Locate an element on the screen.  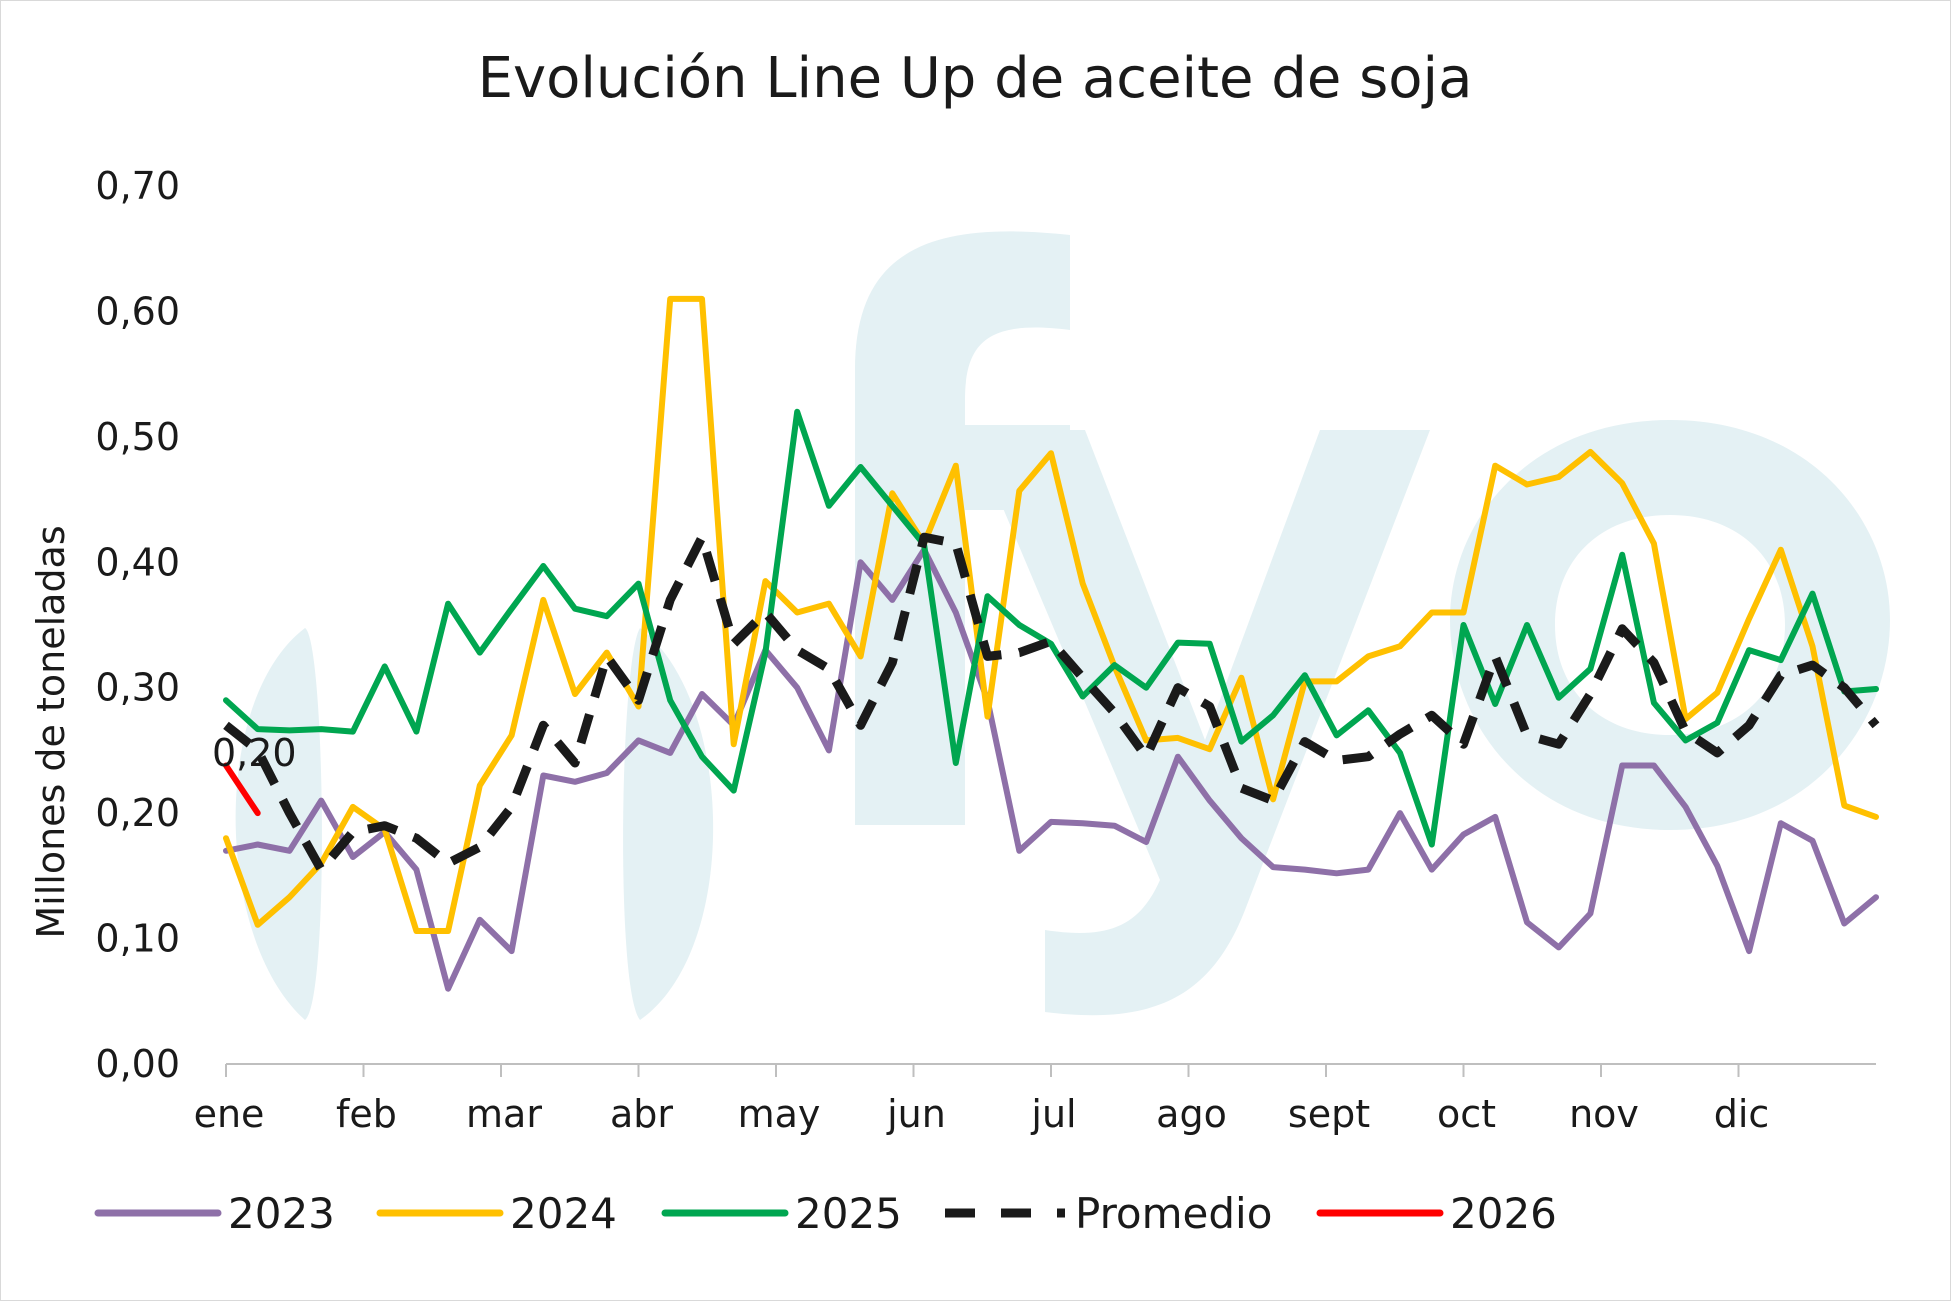
y-tick-label: 0,30 is located at coordinates (137, 688).